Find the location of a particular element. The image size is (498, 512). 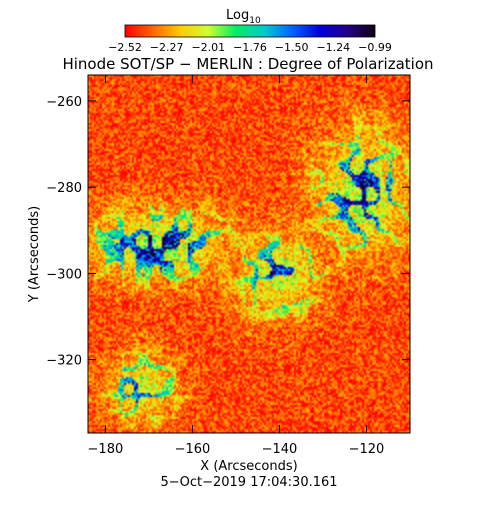

colorbar-tick-label: −2.52 is located at coordinates (125, 47).